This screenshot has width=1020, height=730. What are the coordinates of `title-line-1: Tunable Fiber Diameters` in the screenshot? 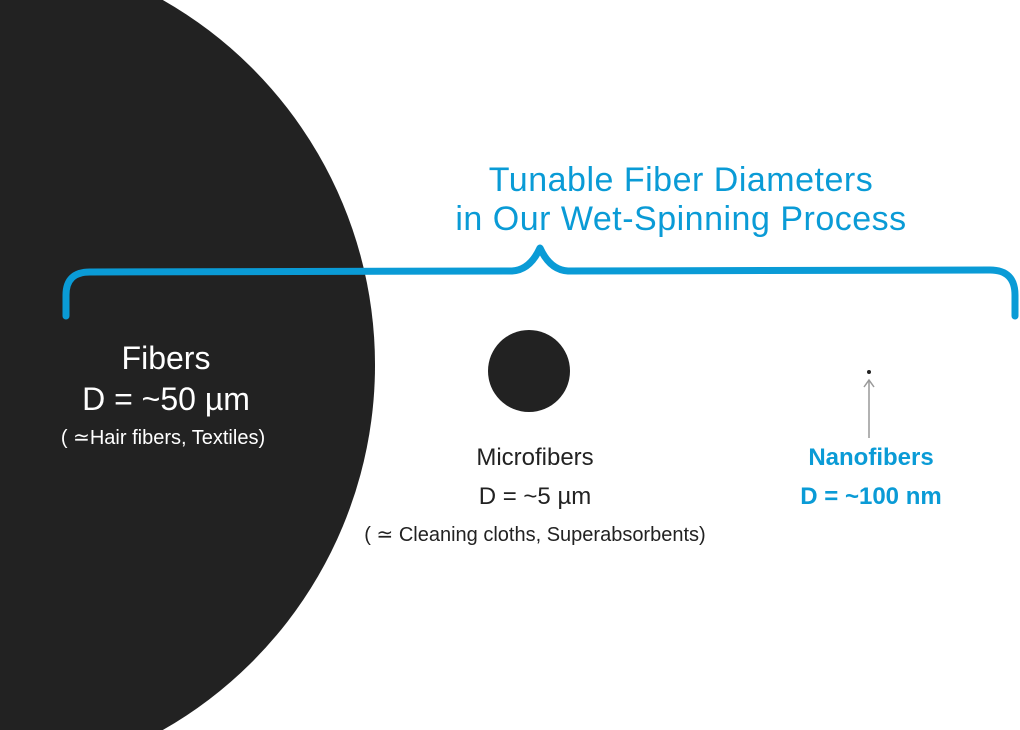 It's located at (681, 180).